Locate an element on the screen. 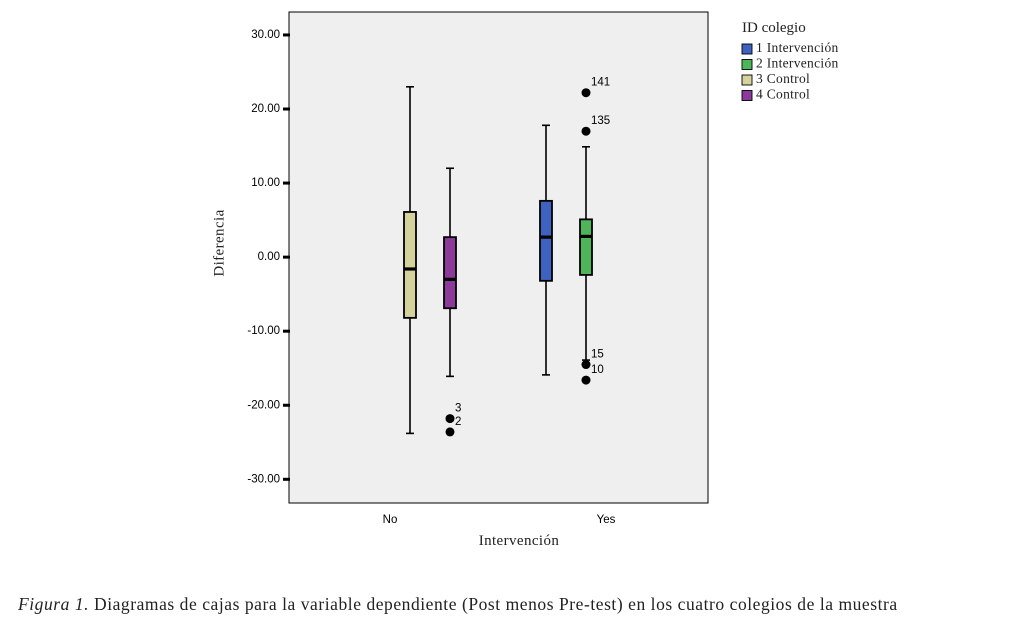 This screenshot has height=617, width=1027. box-3-control-no is located at coordinates (410, 260).